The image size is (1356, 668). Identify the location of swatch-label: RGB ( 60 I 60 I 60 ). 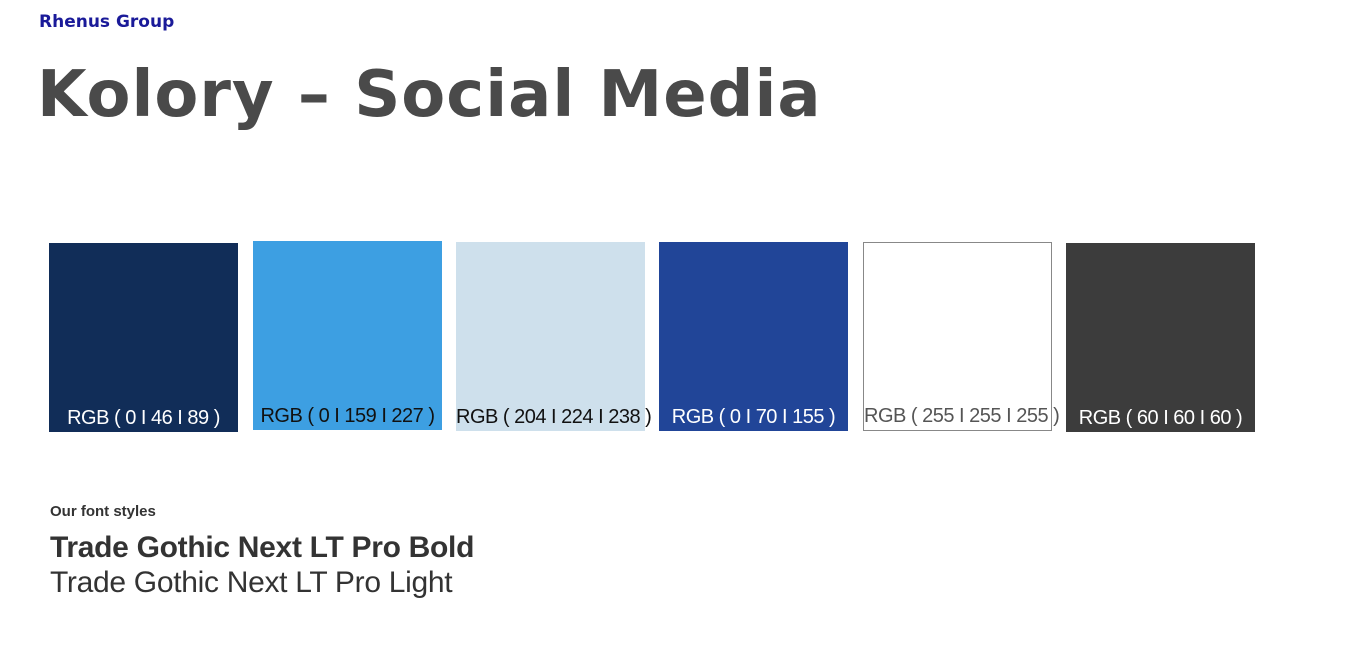
(1160, 418).